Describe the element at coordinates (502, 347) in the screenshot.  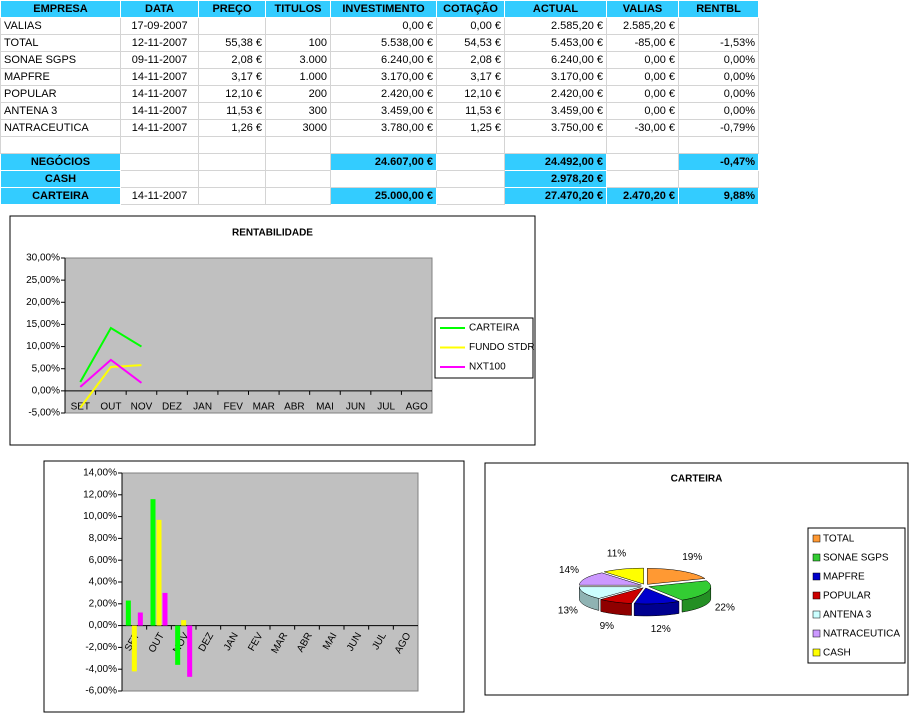
I see `legend-label: FUNDO STDR` at that location.